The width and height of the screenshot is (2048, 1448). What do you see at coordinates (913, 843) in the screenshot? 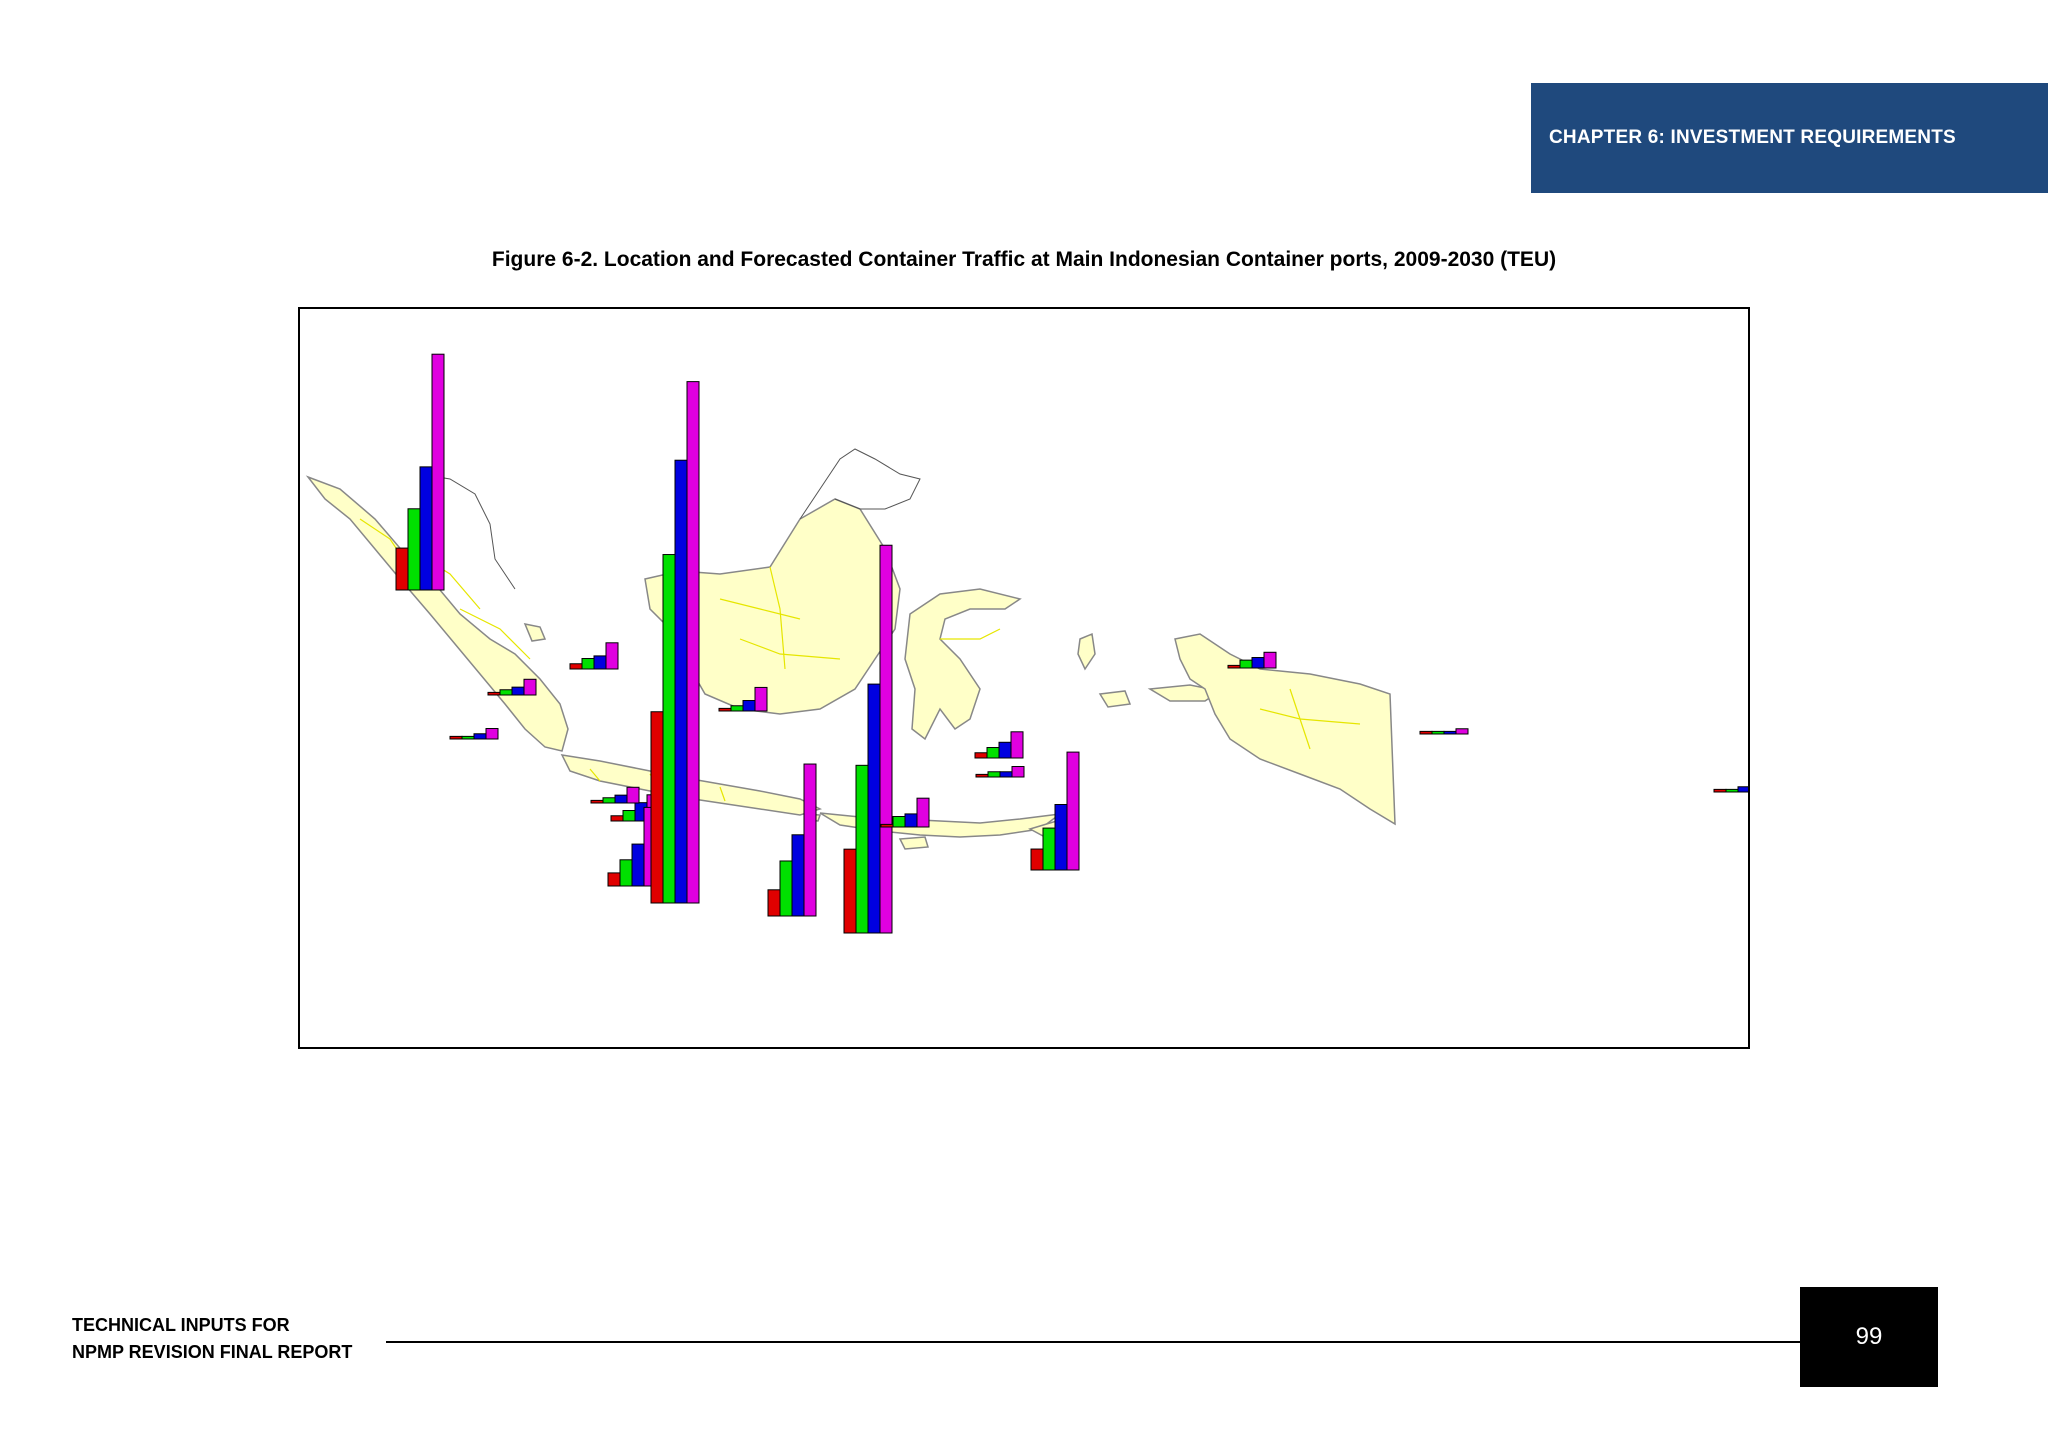
I see `land-sumba` at bounding box center [913, 843].